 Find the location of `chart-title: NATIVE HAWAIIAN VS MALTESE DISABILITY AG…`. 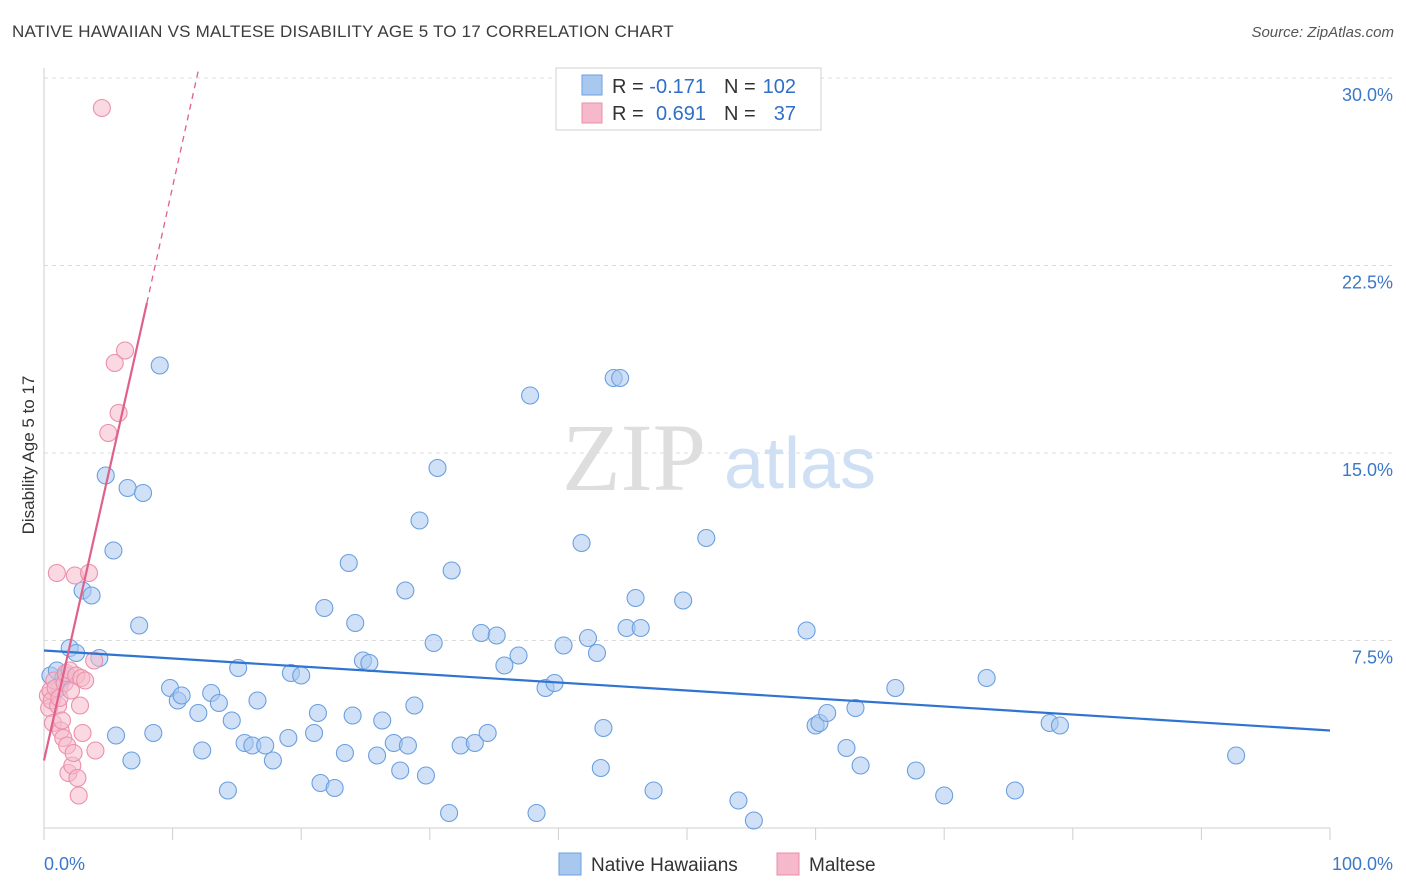

chart-title: NATIVE HAWAIIAN VS MALTESE DISABILITY AG… is located at coordinates (343, 31).